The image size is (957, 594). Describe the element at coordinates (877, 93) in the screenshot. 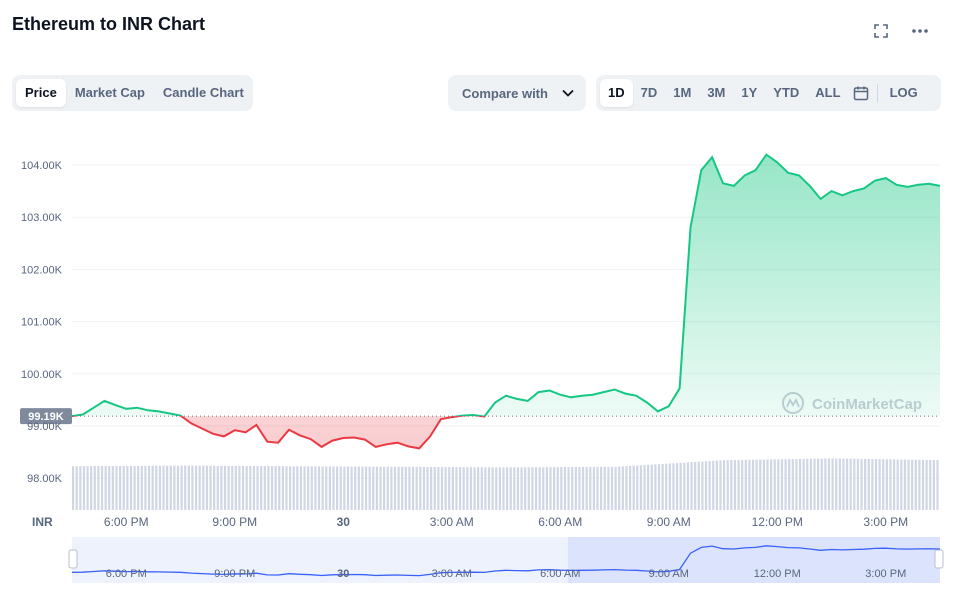

I see `range-divider` at that location.